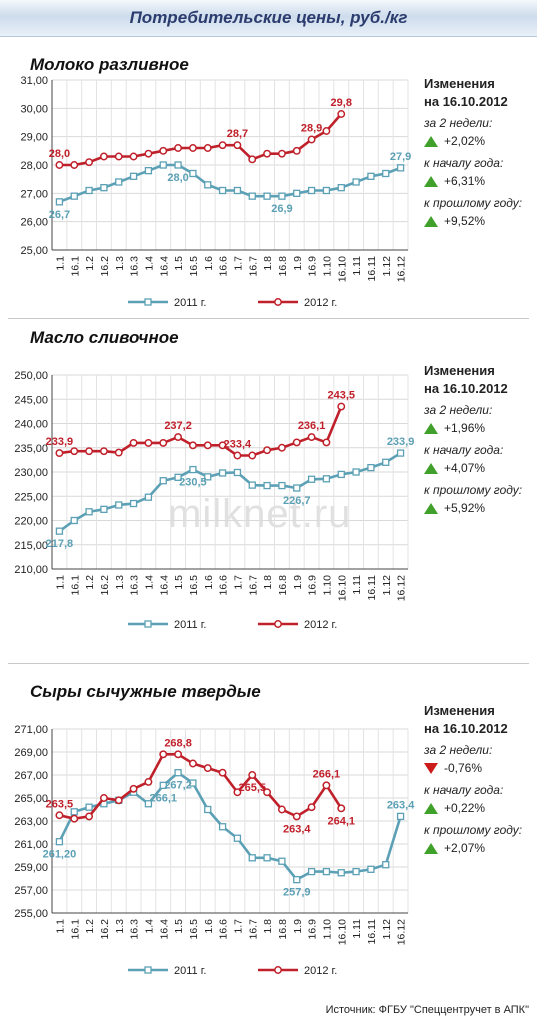  What do you see at coordinates (400, 157) in the screenshot?
I see `data-label: 27,9` at bounding box center [400, 157].